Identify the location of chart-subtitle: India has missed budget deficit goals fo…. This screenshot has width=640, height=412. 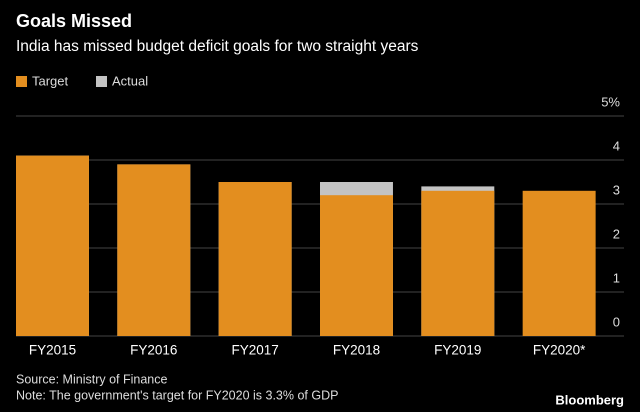
(217, 46).